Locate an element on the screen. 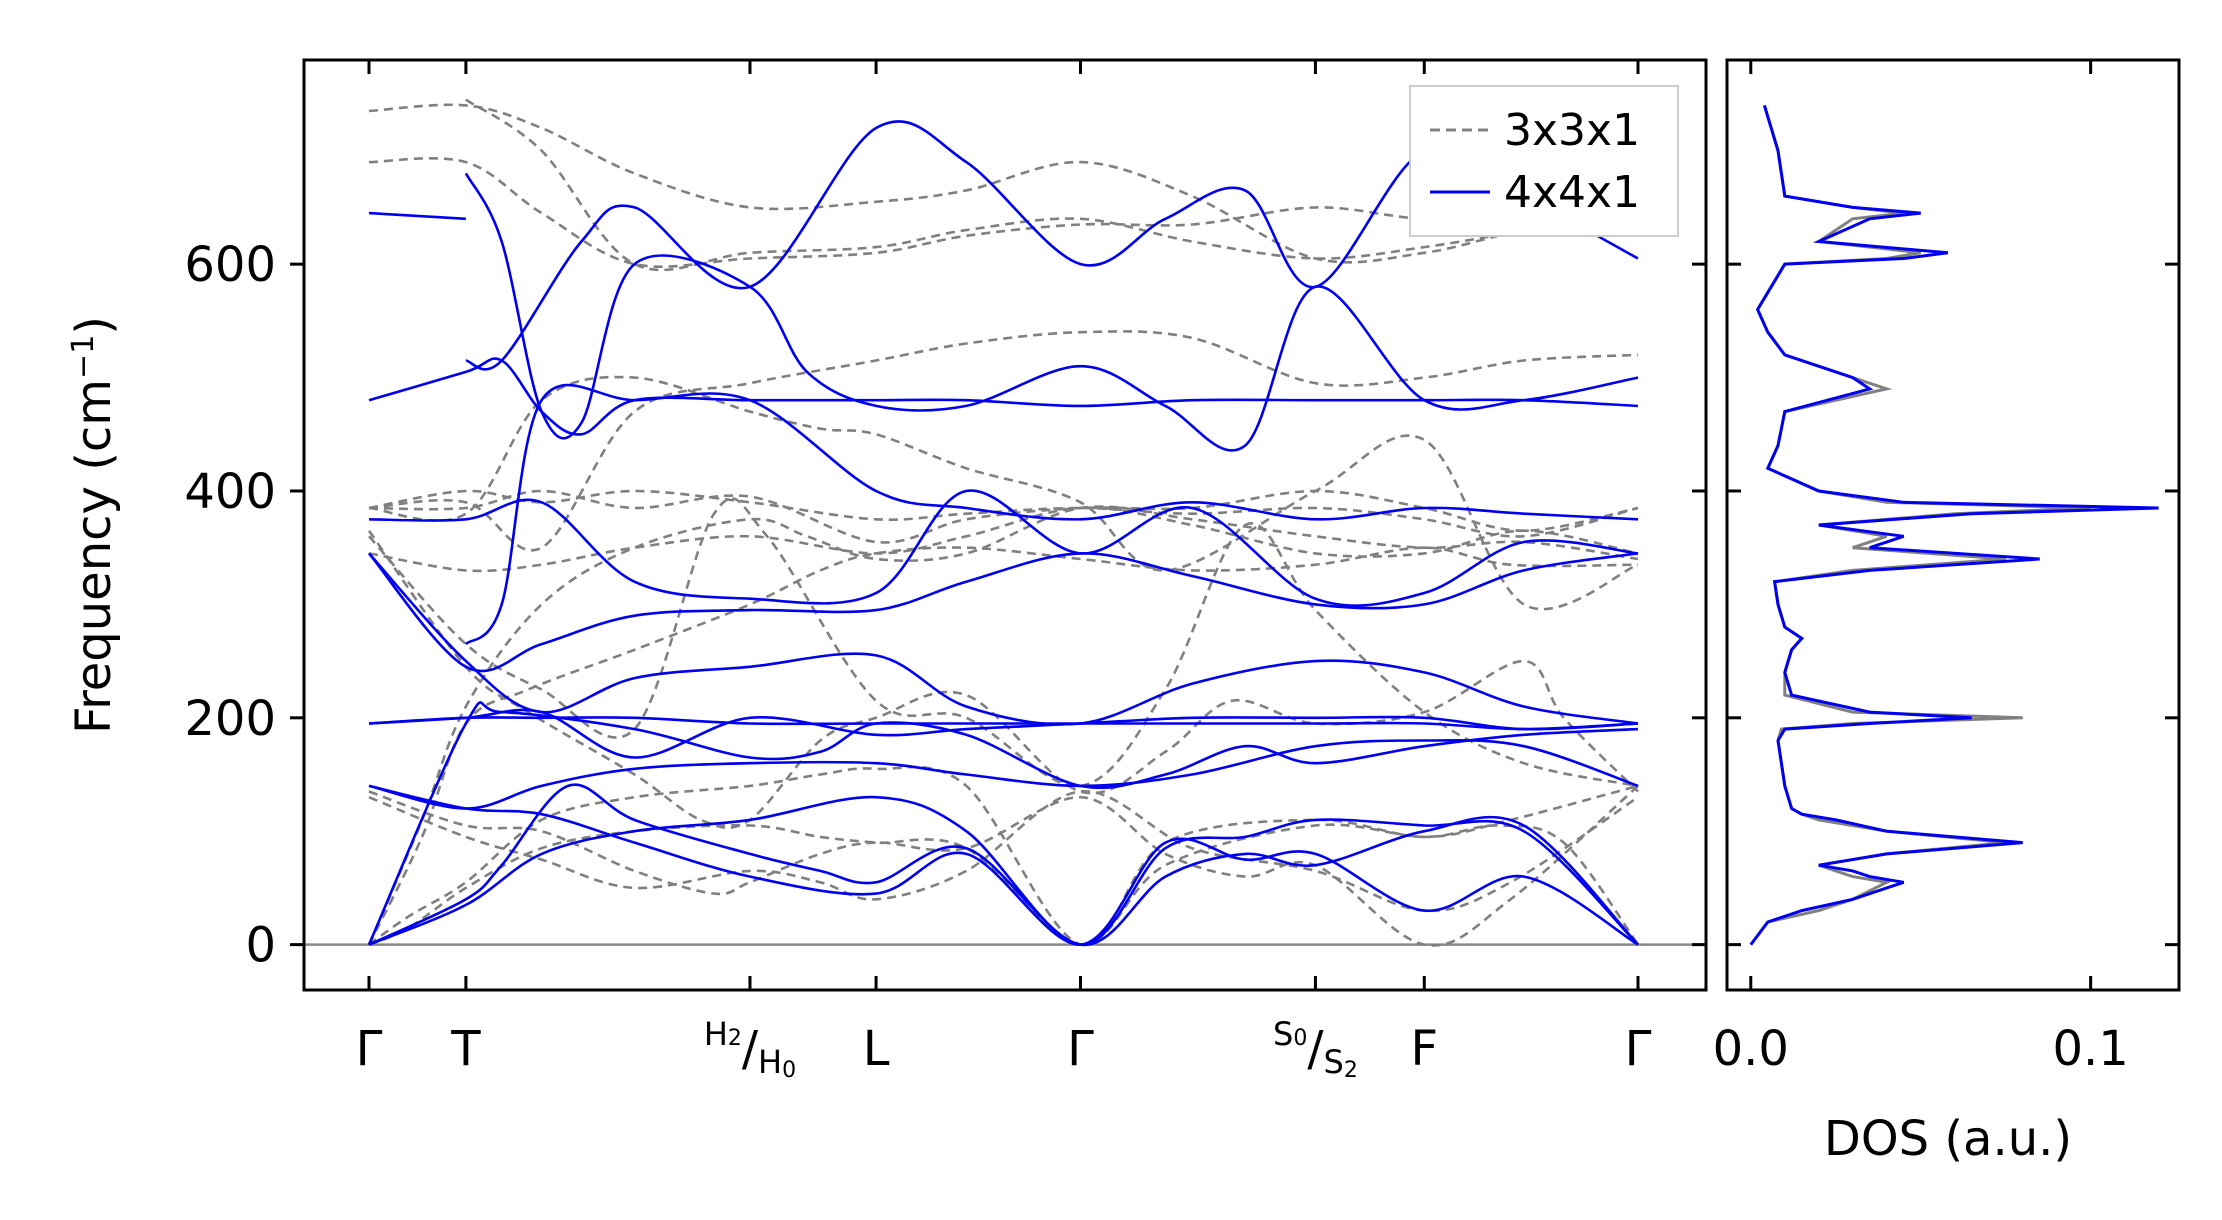  legend-label-4x4x1: 4x4x1 is located at coordinates (1572, 192).